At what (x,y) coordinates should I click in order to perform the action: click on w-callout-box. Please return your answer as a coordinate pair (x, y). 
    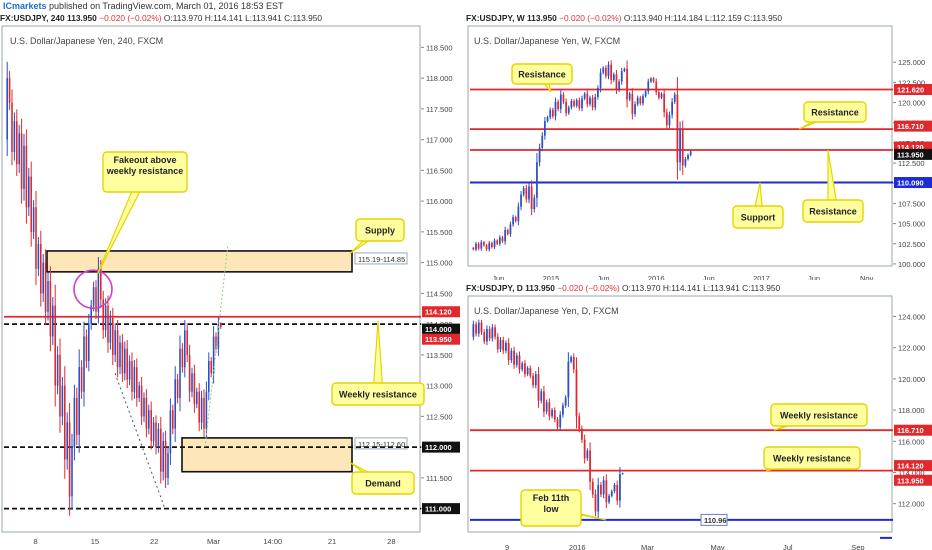
    Looking at the image, I should click on (835, 112).